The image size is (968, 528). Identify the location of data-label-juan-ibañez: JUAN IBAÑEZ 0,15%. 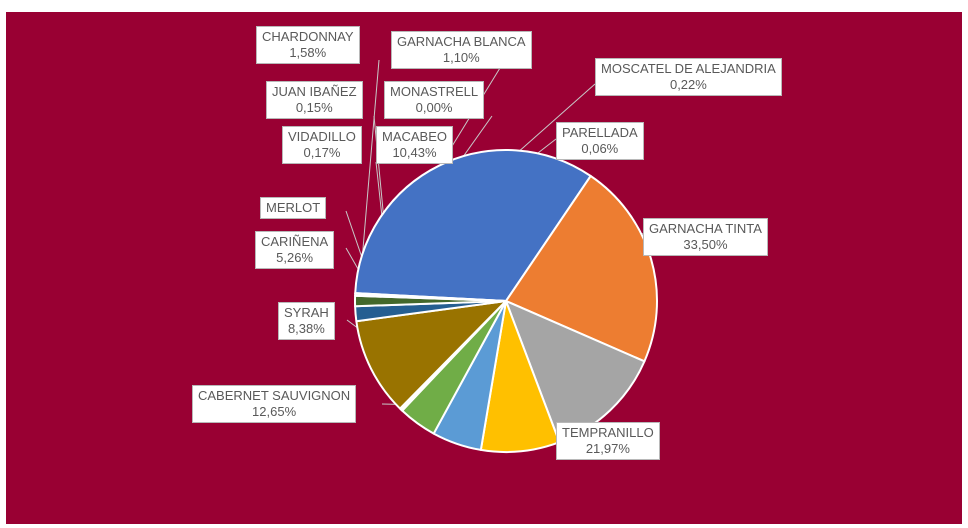
(314, 100).